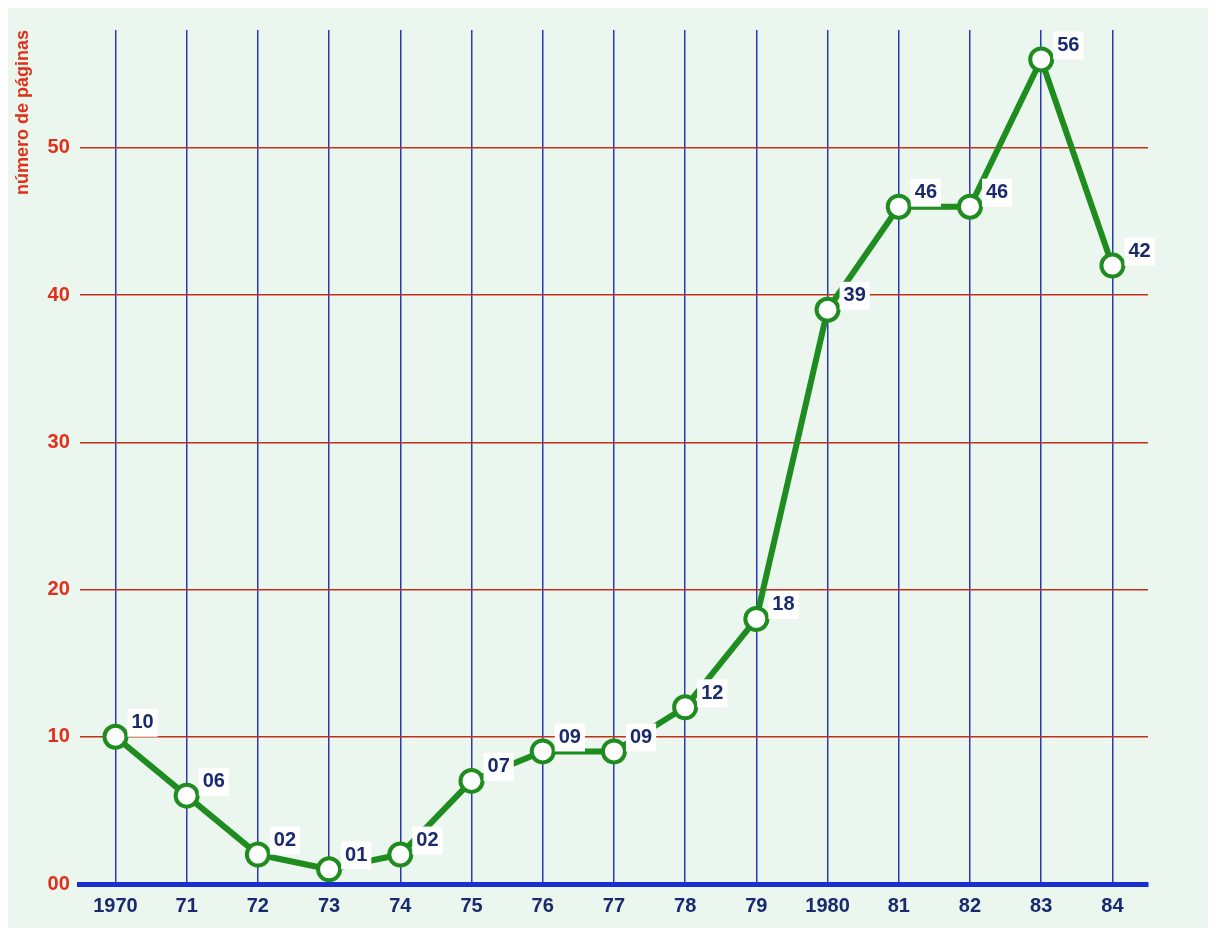  Describe the element at coordinates (1139, 250) in the screenshot. I see `data-label: 42` at that location.